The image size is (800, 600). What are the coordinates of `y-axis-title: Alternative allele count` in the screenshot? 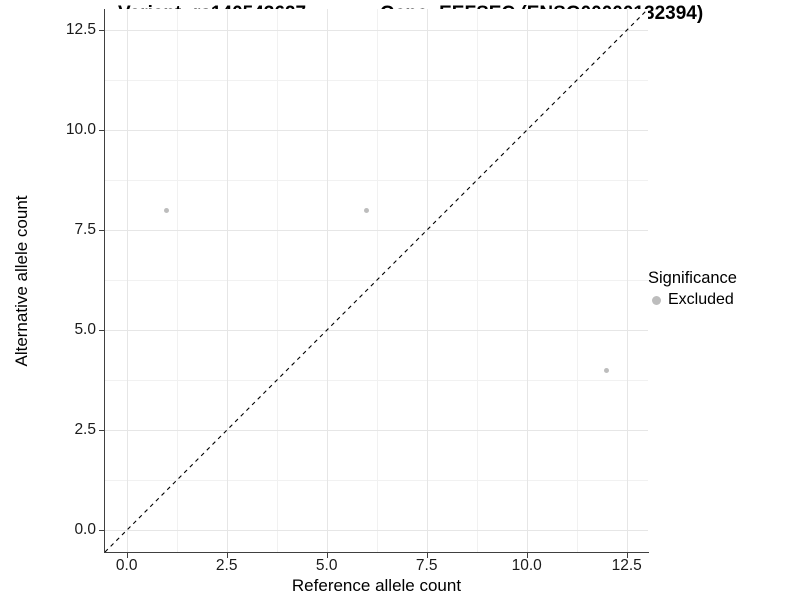 It's located at (21, 281).